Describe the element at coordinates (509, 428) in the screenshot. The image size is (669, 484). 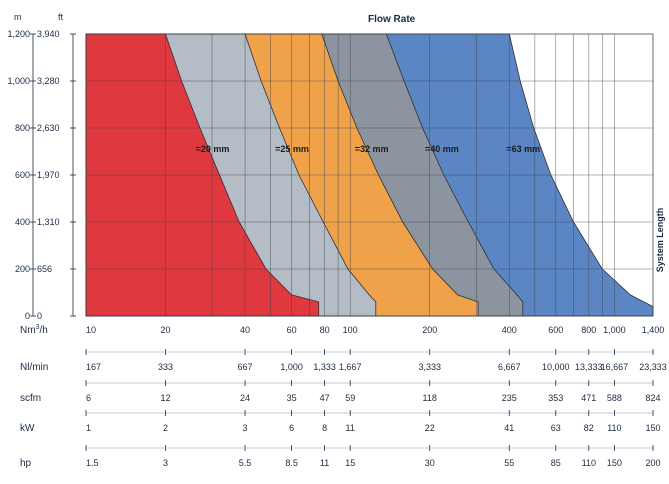
I see `scale-value: 41` at that location.